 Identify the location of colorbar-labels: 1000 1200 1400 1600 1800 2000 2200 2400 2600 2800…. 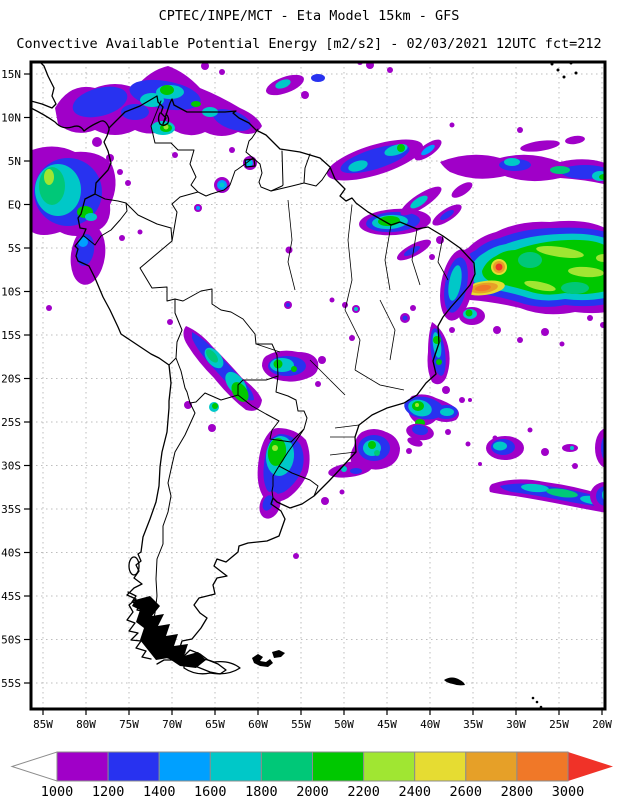
(313, 792).